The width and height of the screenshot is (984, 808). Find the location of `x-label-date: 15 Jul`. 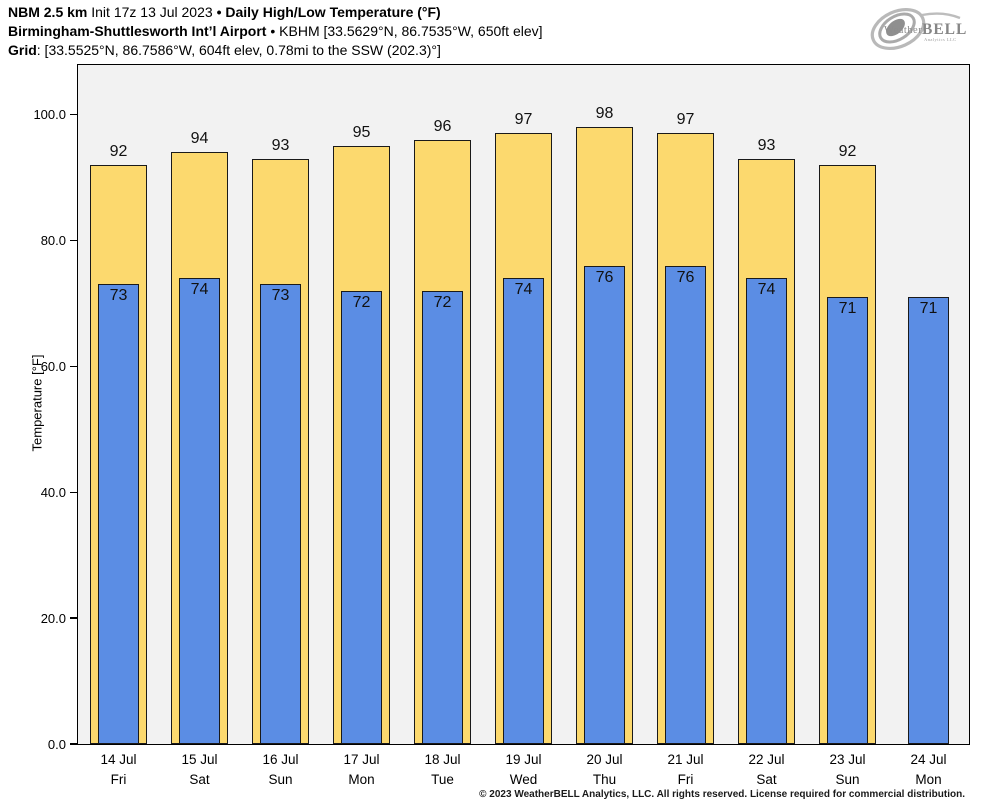

x-label-date: 15 Jul is located at coordinates (199, 759).